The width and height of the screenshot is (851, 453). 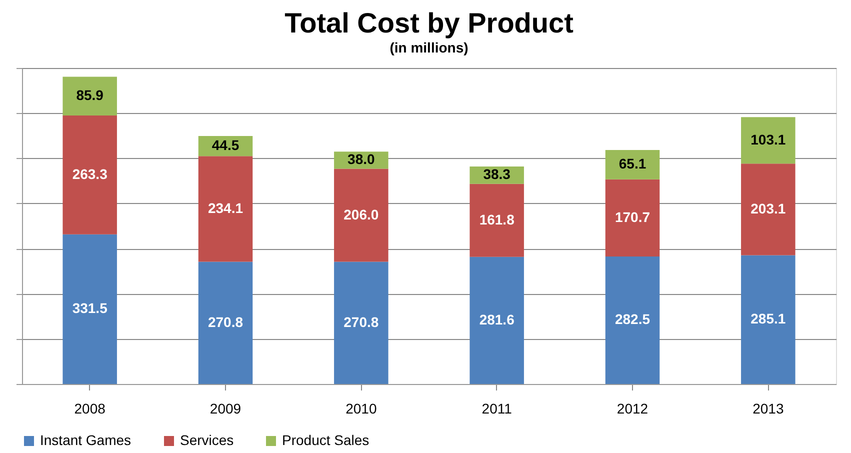 I want to click on legend-label: Product Sales, so click(x=326, y=440).